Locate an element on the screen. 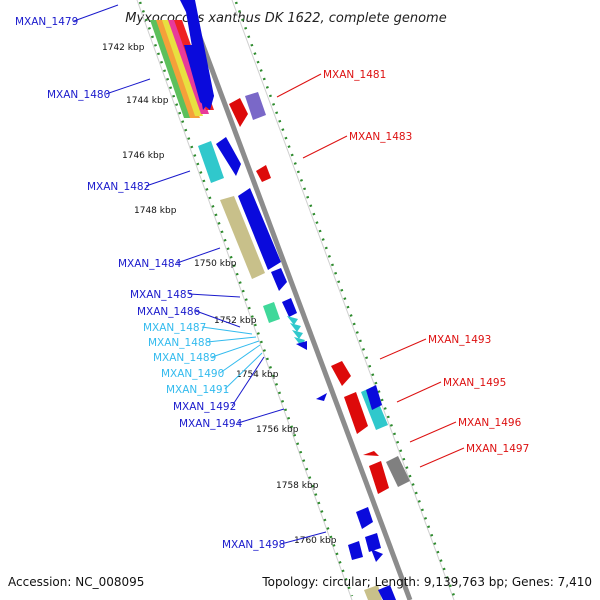 Image resolution: width=600 pixels, height=600 pixels. gene-mxan-1495b is located at coordinates (374, 397).